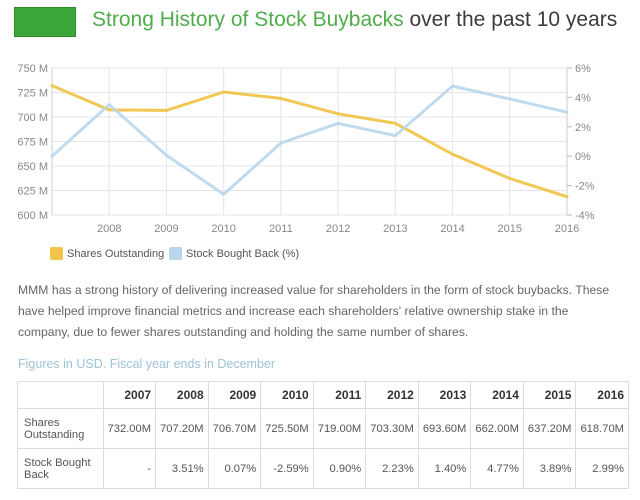 Image resolution: width=640 pixels, height=500 pixels. I want to click on year-header: 2013, so click(444, 395).